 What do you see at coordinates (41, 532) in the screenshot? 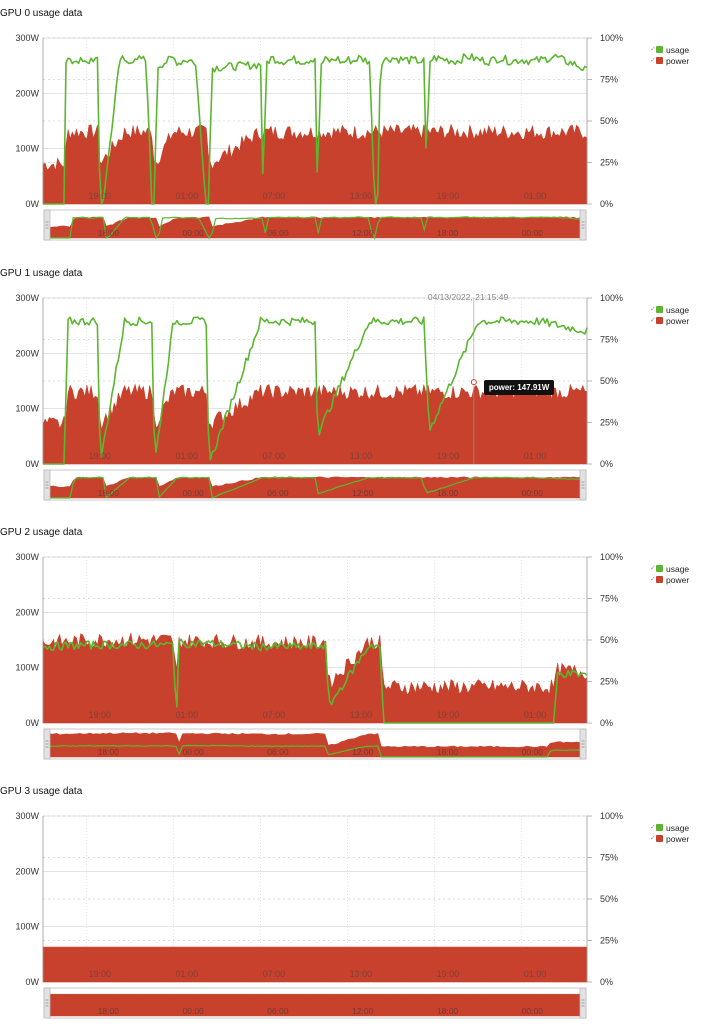
I see `chart-title: GPU 2 usage data` at bounding box center [41, 532].